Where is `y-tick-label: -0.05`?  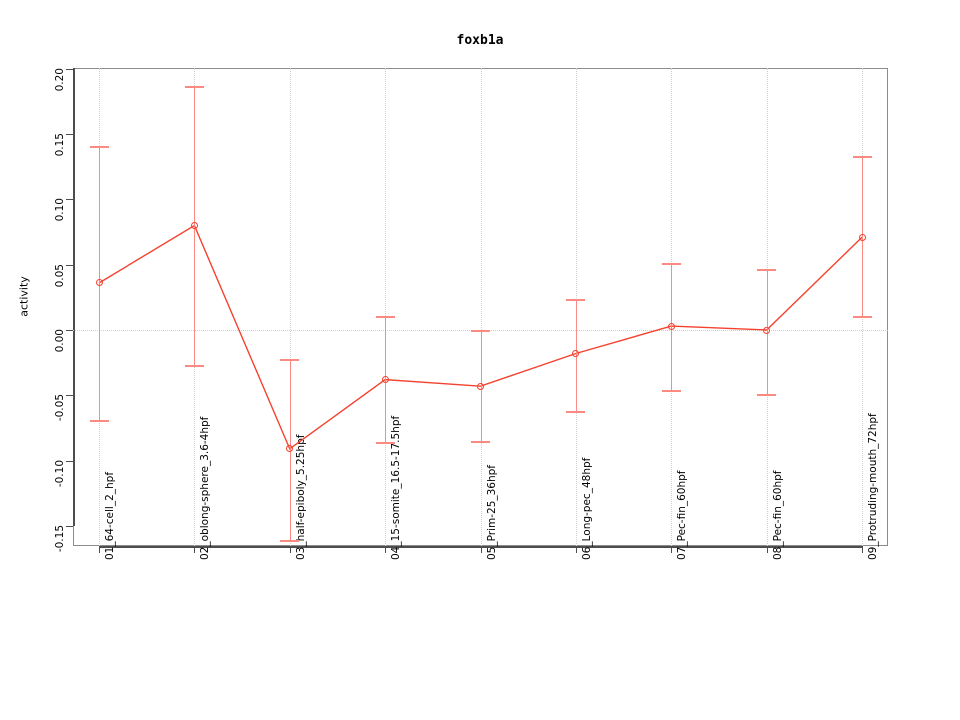
y-tick-label: -0.05 is located at coordinates (60, 408).